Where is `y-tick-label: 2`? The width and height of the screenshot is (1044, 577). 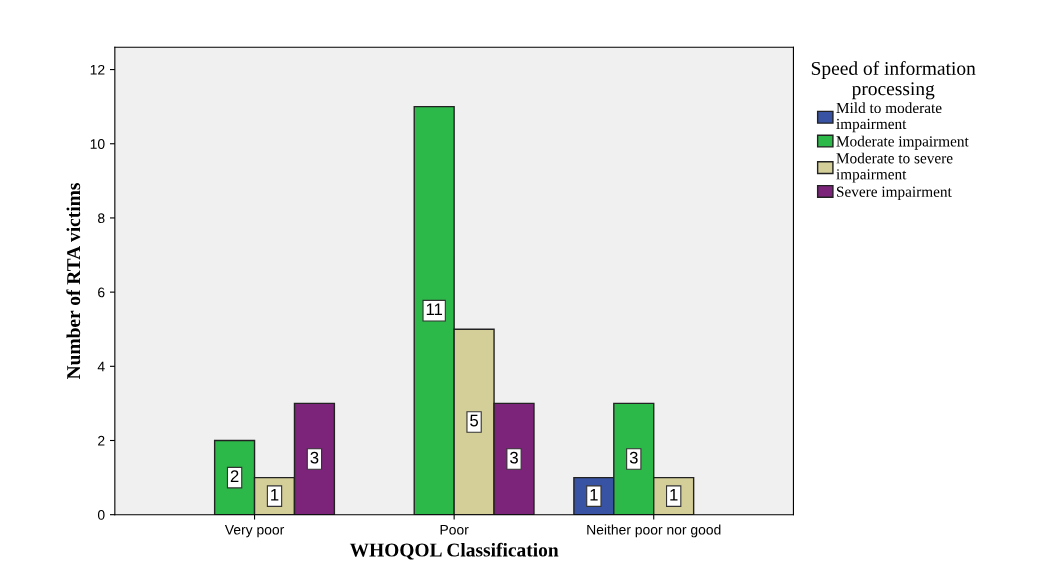 y-tick-label: 2 is located at coordinates (101, 440).